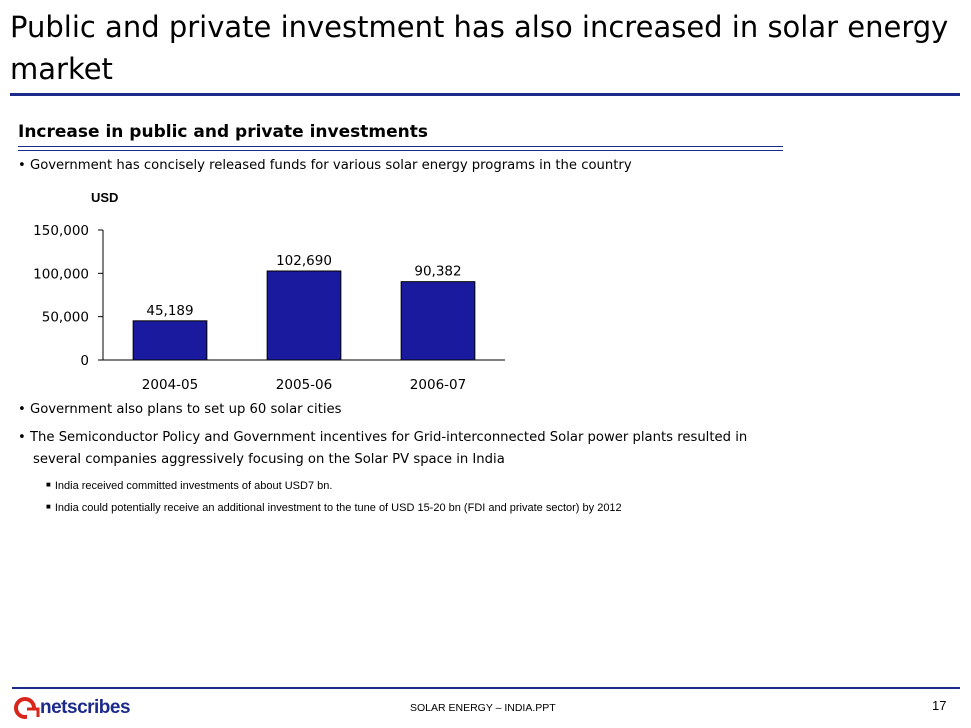 This screenshot has height=728, width=971. Describe the element at coordinates (84, 361) in the screenshot. I see `y-tick-label: 0` at that location.